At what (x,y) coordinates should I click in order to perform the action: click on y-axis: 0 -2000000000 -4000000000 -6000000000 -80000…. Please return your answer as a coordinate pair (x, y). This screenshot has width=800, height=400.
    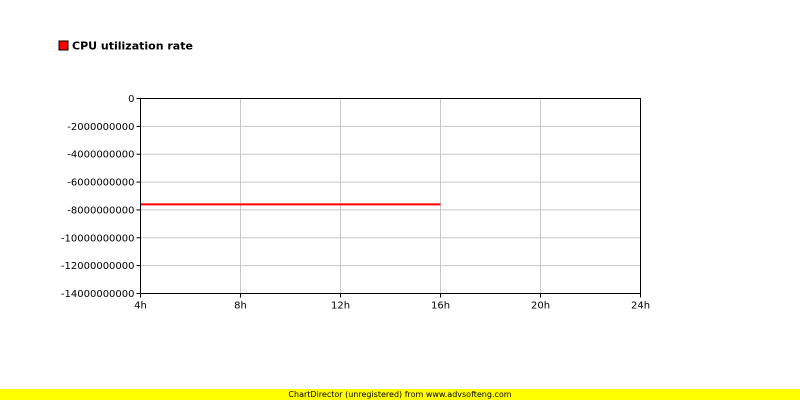
    Looking at the image, I should click on (101, 197).